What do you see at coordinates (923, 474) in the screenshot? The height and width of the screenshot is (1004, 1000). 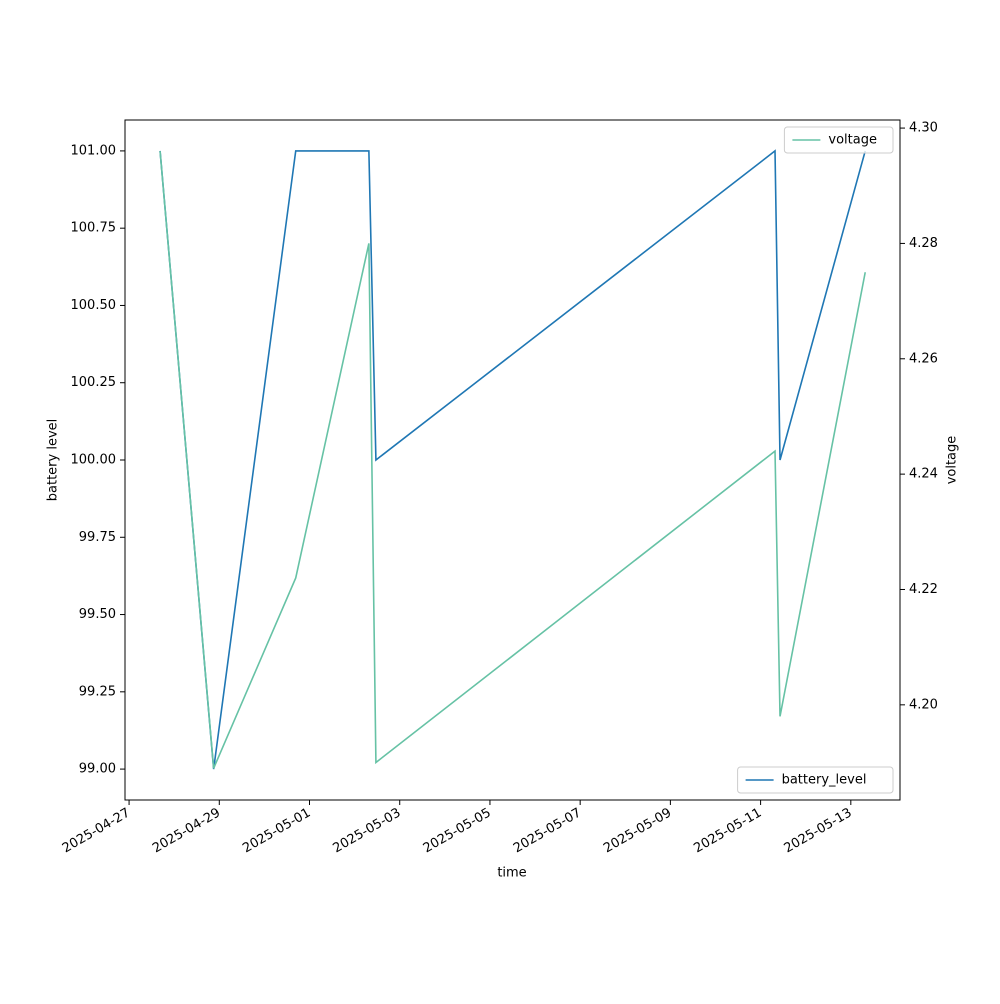 I see `y2-tick-label: 4.24` at bounding box center [923, 474].